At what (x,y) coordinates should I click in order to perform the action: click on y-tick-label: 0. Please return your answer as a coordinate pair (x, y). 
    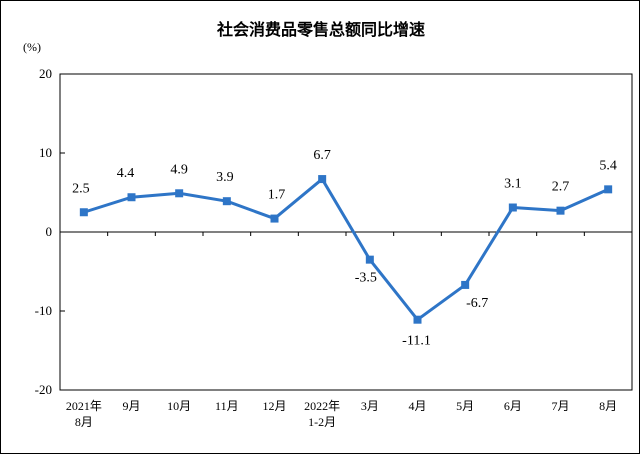
    Looking at the image, I should click on (49, 231).